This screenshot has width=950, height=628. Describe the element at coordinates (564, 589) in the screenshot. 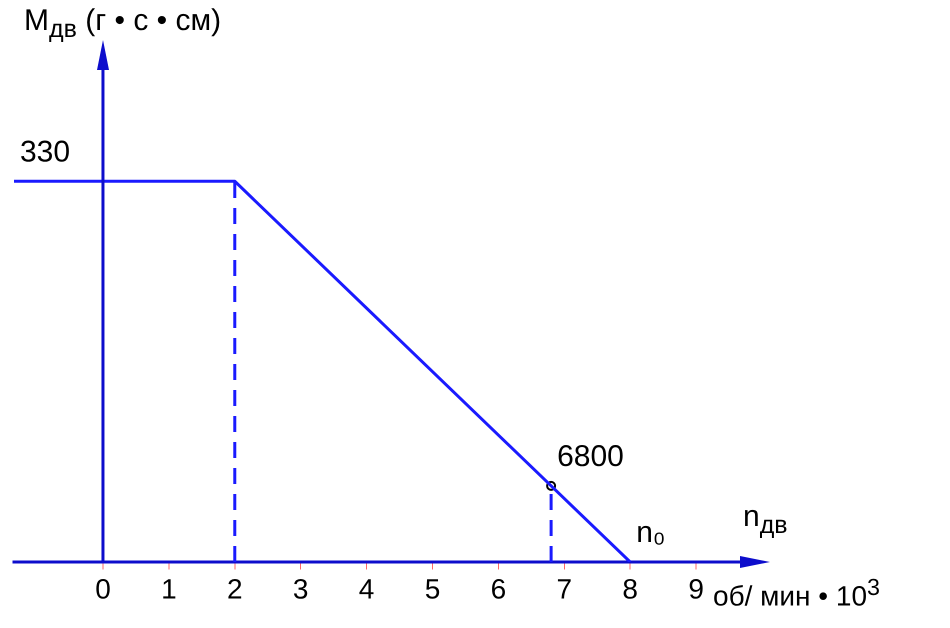

I see `x-tick-label: 7` at that location.